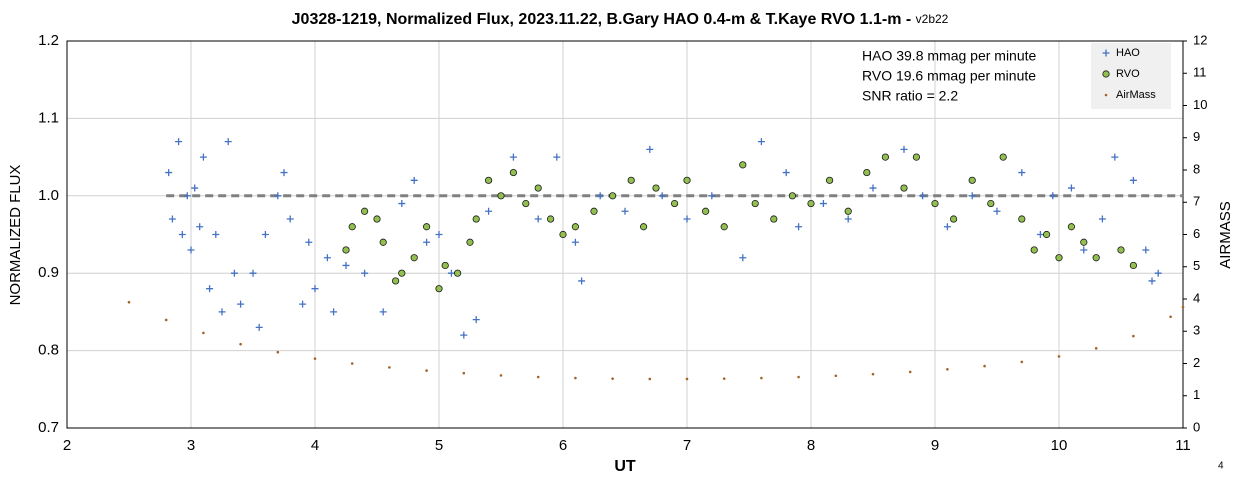 This screenshot has height=488, width=1242. I want to click on x-tick-label: 11, so click(1183, 445).